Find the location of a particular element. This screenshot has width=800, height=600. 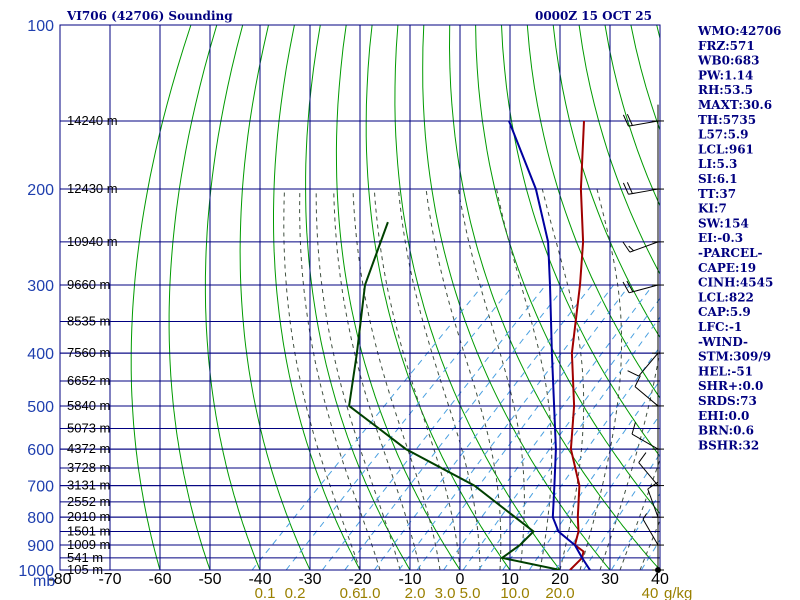

calm-wind-marker is located at coordinates (658, 570).